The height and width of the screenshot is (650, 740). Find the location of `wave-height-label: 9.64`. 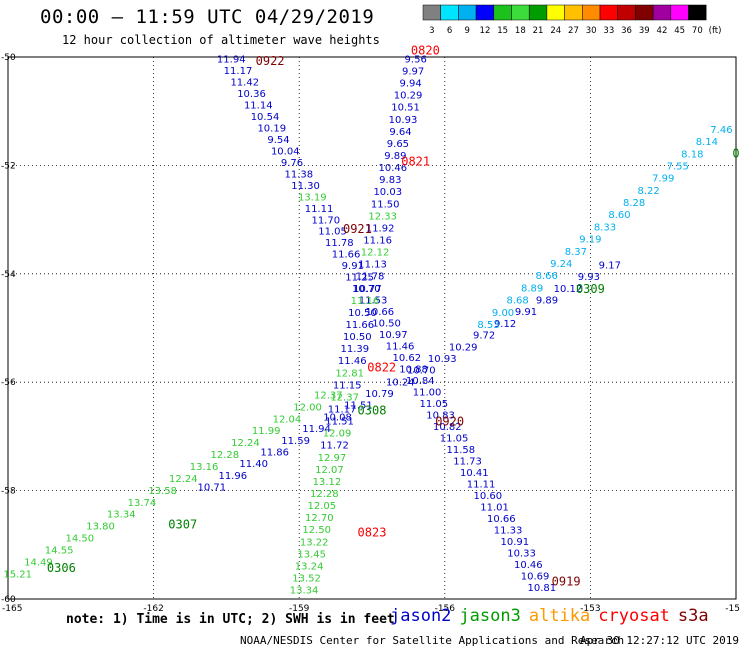

wave-height-label: 9.64 is located at coordinates (400, 132).